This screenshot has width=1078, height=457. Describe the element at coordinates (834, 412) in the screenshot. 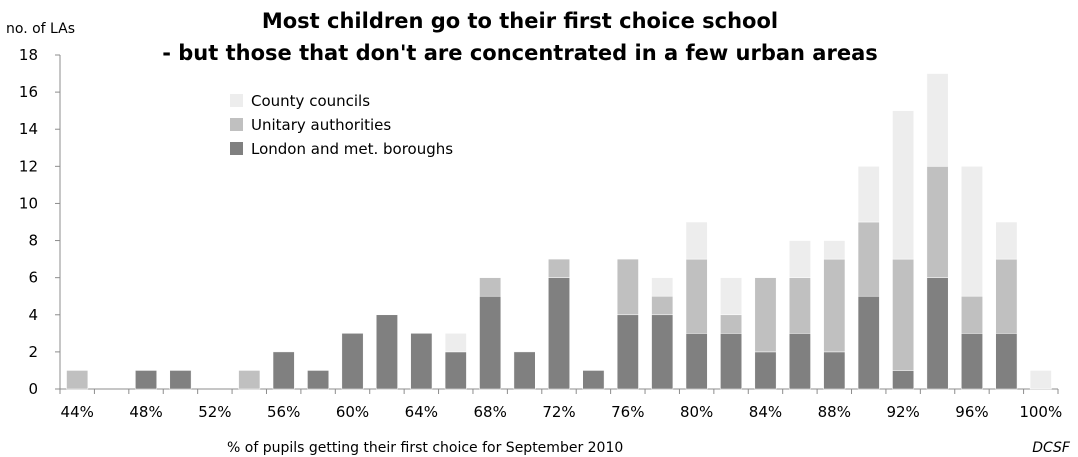

I see `x-tick-label: 88%` at that location.